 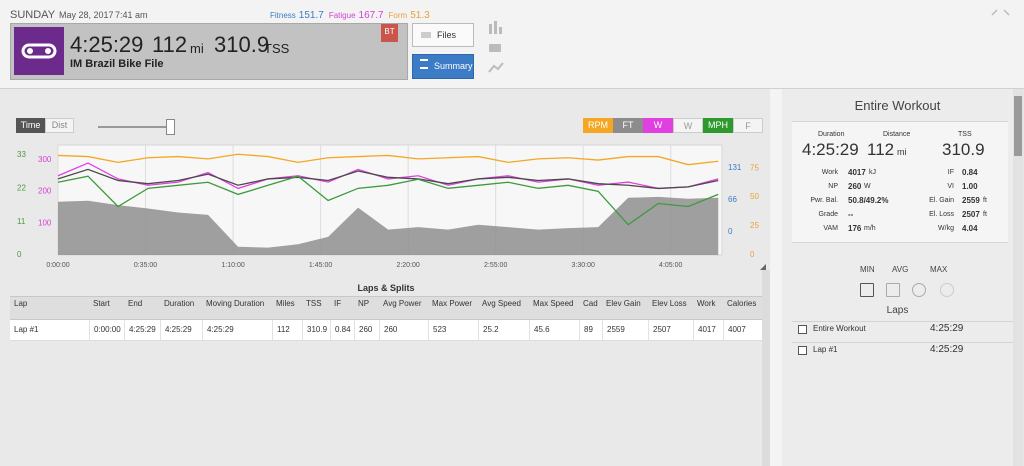 What do you see at coordinates (320, 265) in the screenshot?
I see `x-tick-label: 1:45:00` at bounding box center [320, 265].